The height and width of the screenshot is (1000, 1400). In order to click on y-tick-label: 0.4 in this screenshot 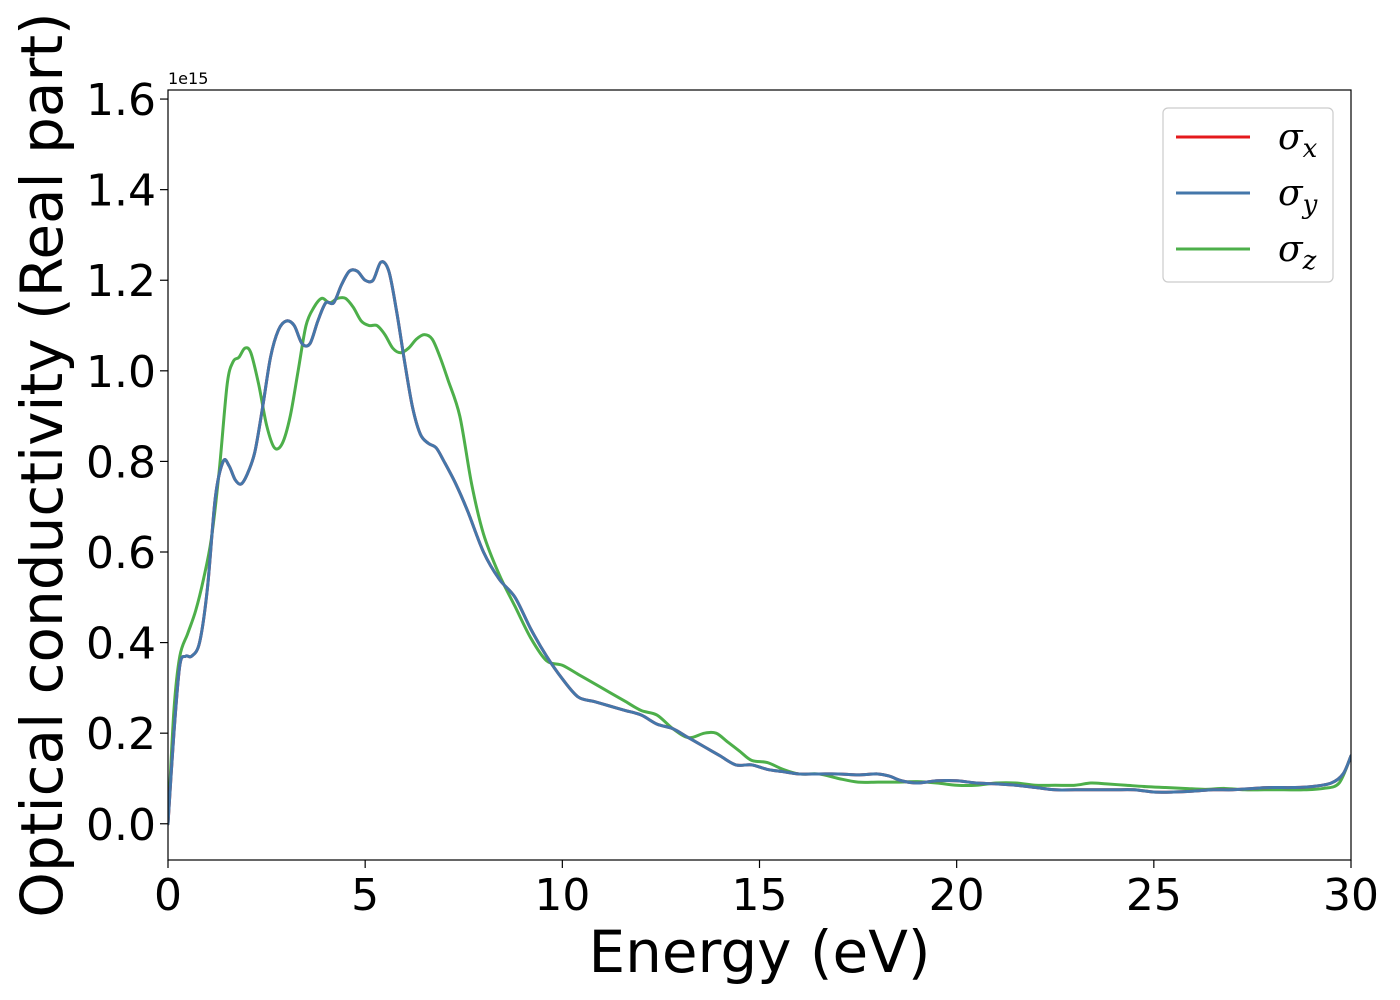, I will do `click(121, 644)`.